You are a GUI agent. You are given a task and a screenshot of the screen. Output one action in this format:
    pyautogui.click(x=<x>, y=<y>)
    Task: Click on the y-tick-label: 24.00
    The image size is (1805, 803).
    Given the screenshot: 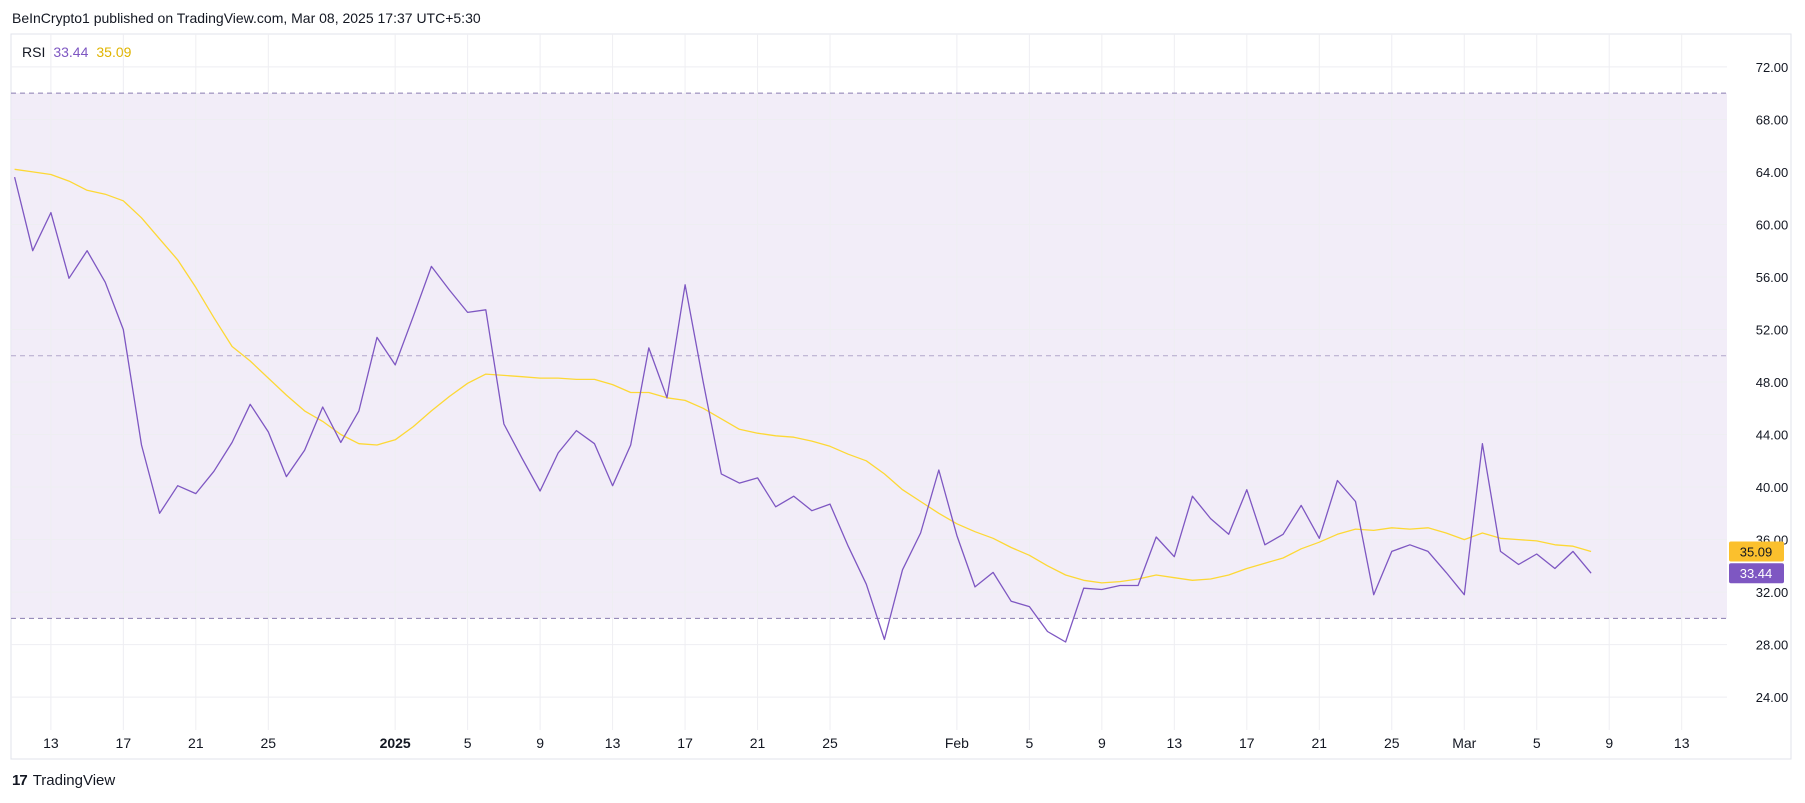 What is the action you would take?
    pyautogui.click(x=1772, y=697)
    